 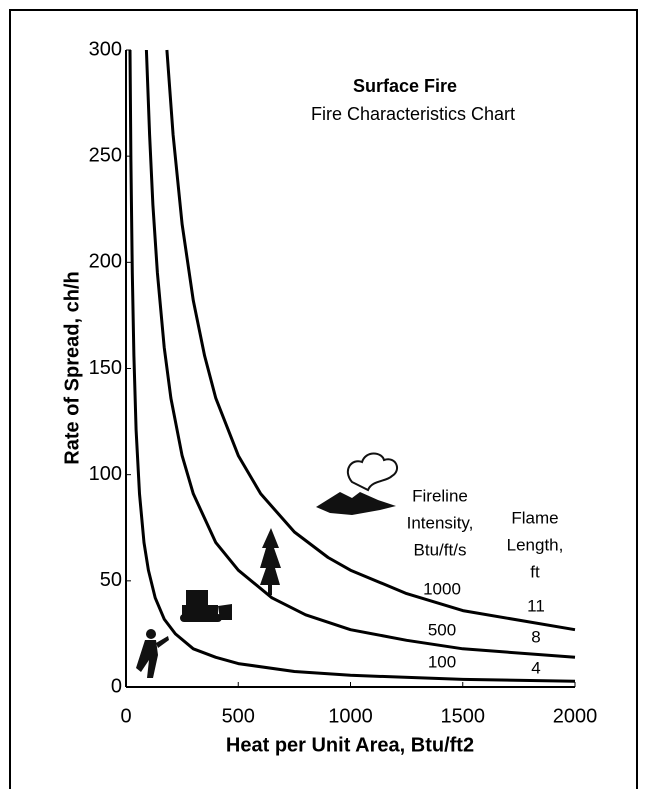 What do you see at coordinates (535, 667) in the screenshot?
I see `flame-length-label: 4` at bounding box center [535, 667].